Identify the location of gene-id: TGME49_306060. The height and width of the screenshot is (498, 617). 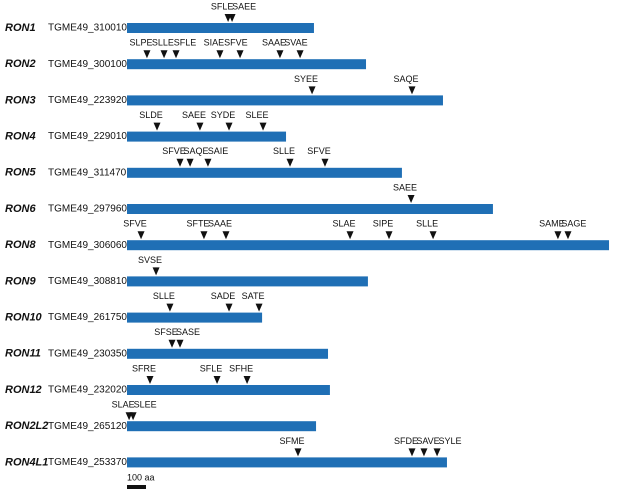
(87, 245).